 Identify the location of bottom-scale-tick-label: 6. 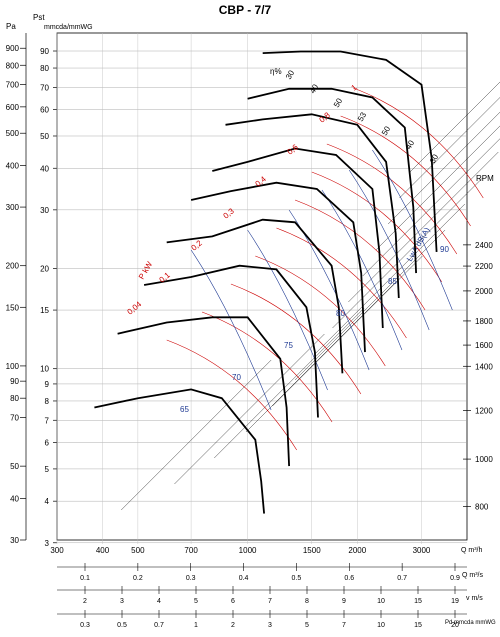
(233, 601).